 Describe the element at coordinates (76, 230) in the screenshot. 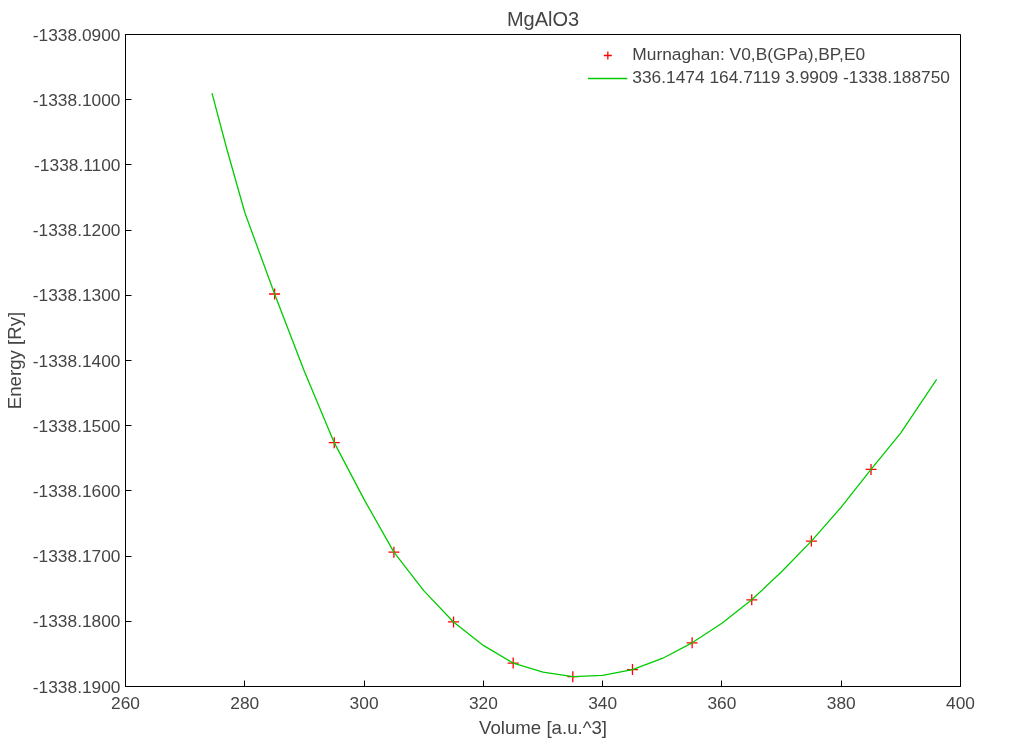

I see `y-tick-label: -1338.1200` at that location.